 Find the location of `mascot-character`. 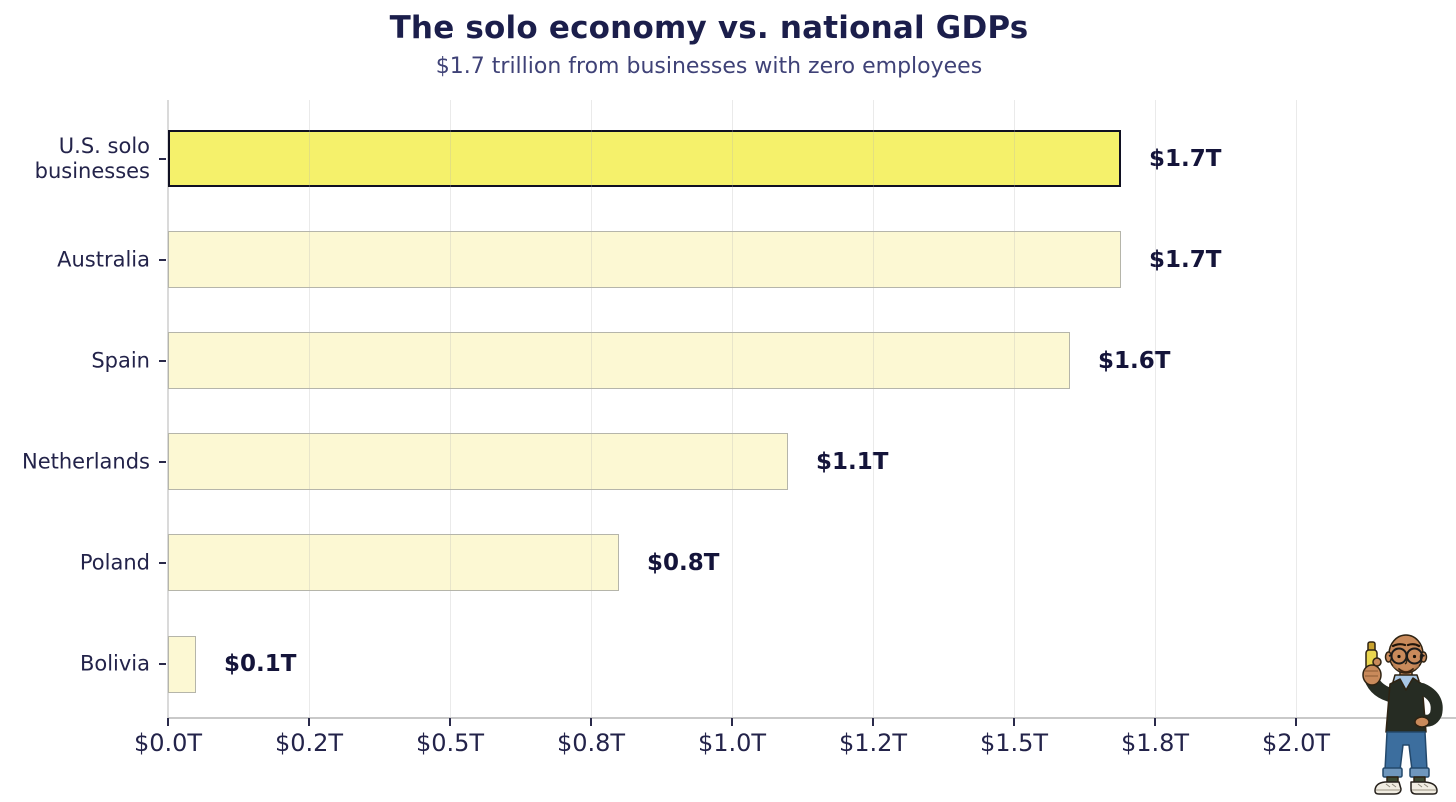

mascot-character is located at coordinates (1402, 714).